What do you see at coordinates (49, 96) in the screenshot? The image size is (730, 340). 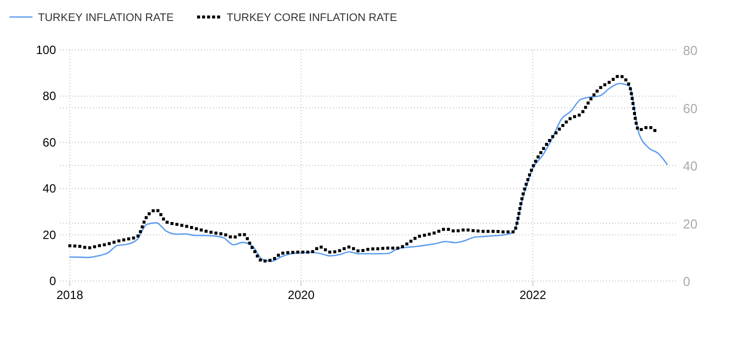 I see `y-tick-label: 80` at bounding box center [49, 96].